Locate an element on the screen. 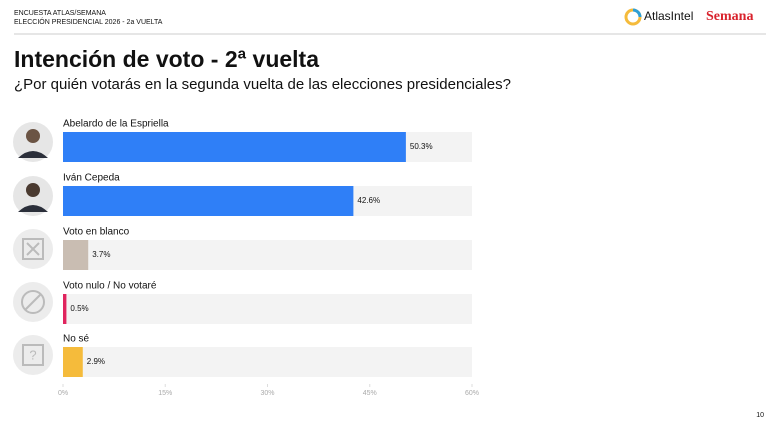  x-tick-label: 60% is located at coordinates (472, 393).